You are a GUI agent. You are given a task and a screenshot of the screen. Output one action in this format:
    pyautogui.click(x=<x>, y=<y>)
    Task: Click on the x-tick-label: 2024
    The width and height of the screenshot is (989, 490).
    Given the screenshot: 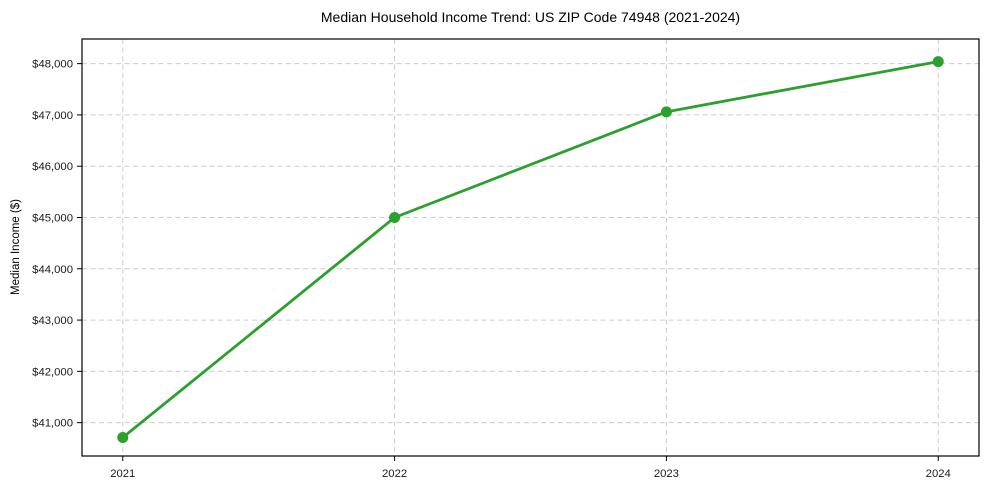 What is the action you would take?
    pyautogui.click(x=938, y=474)
    